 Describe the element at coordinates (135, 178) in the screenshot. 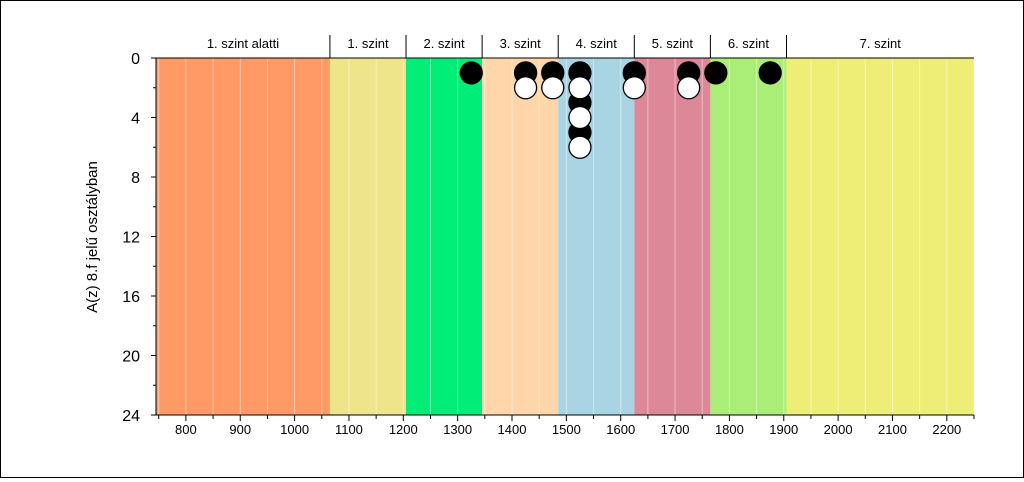

I see `y-tick-label: 8` at that location.